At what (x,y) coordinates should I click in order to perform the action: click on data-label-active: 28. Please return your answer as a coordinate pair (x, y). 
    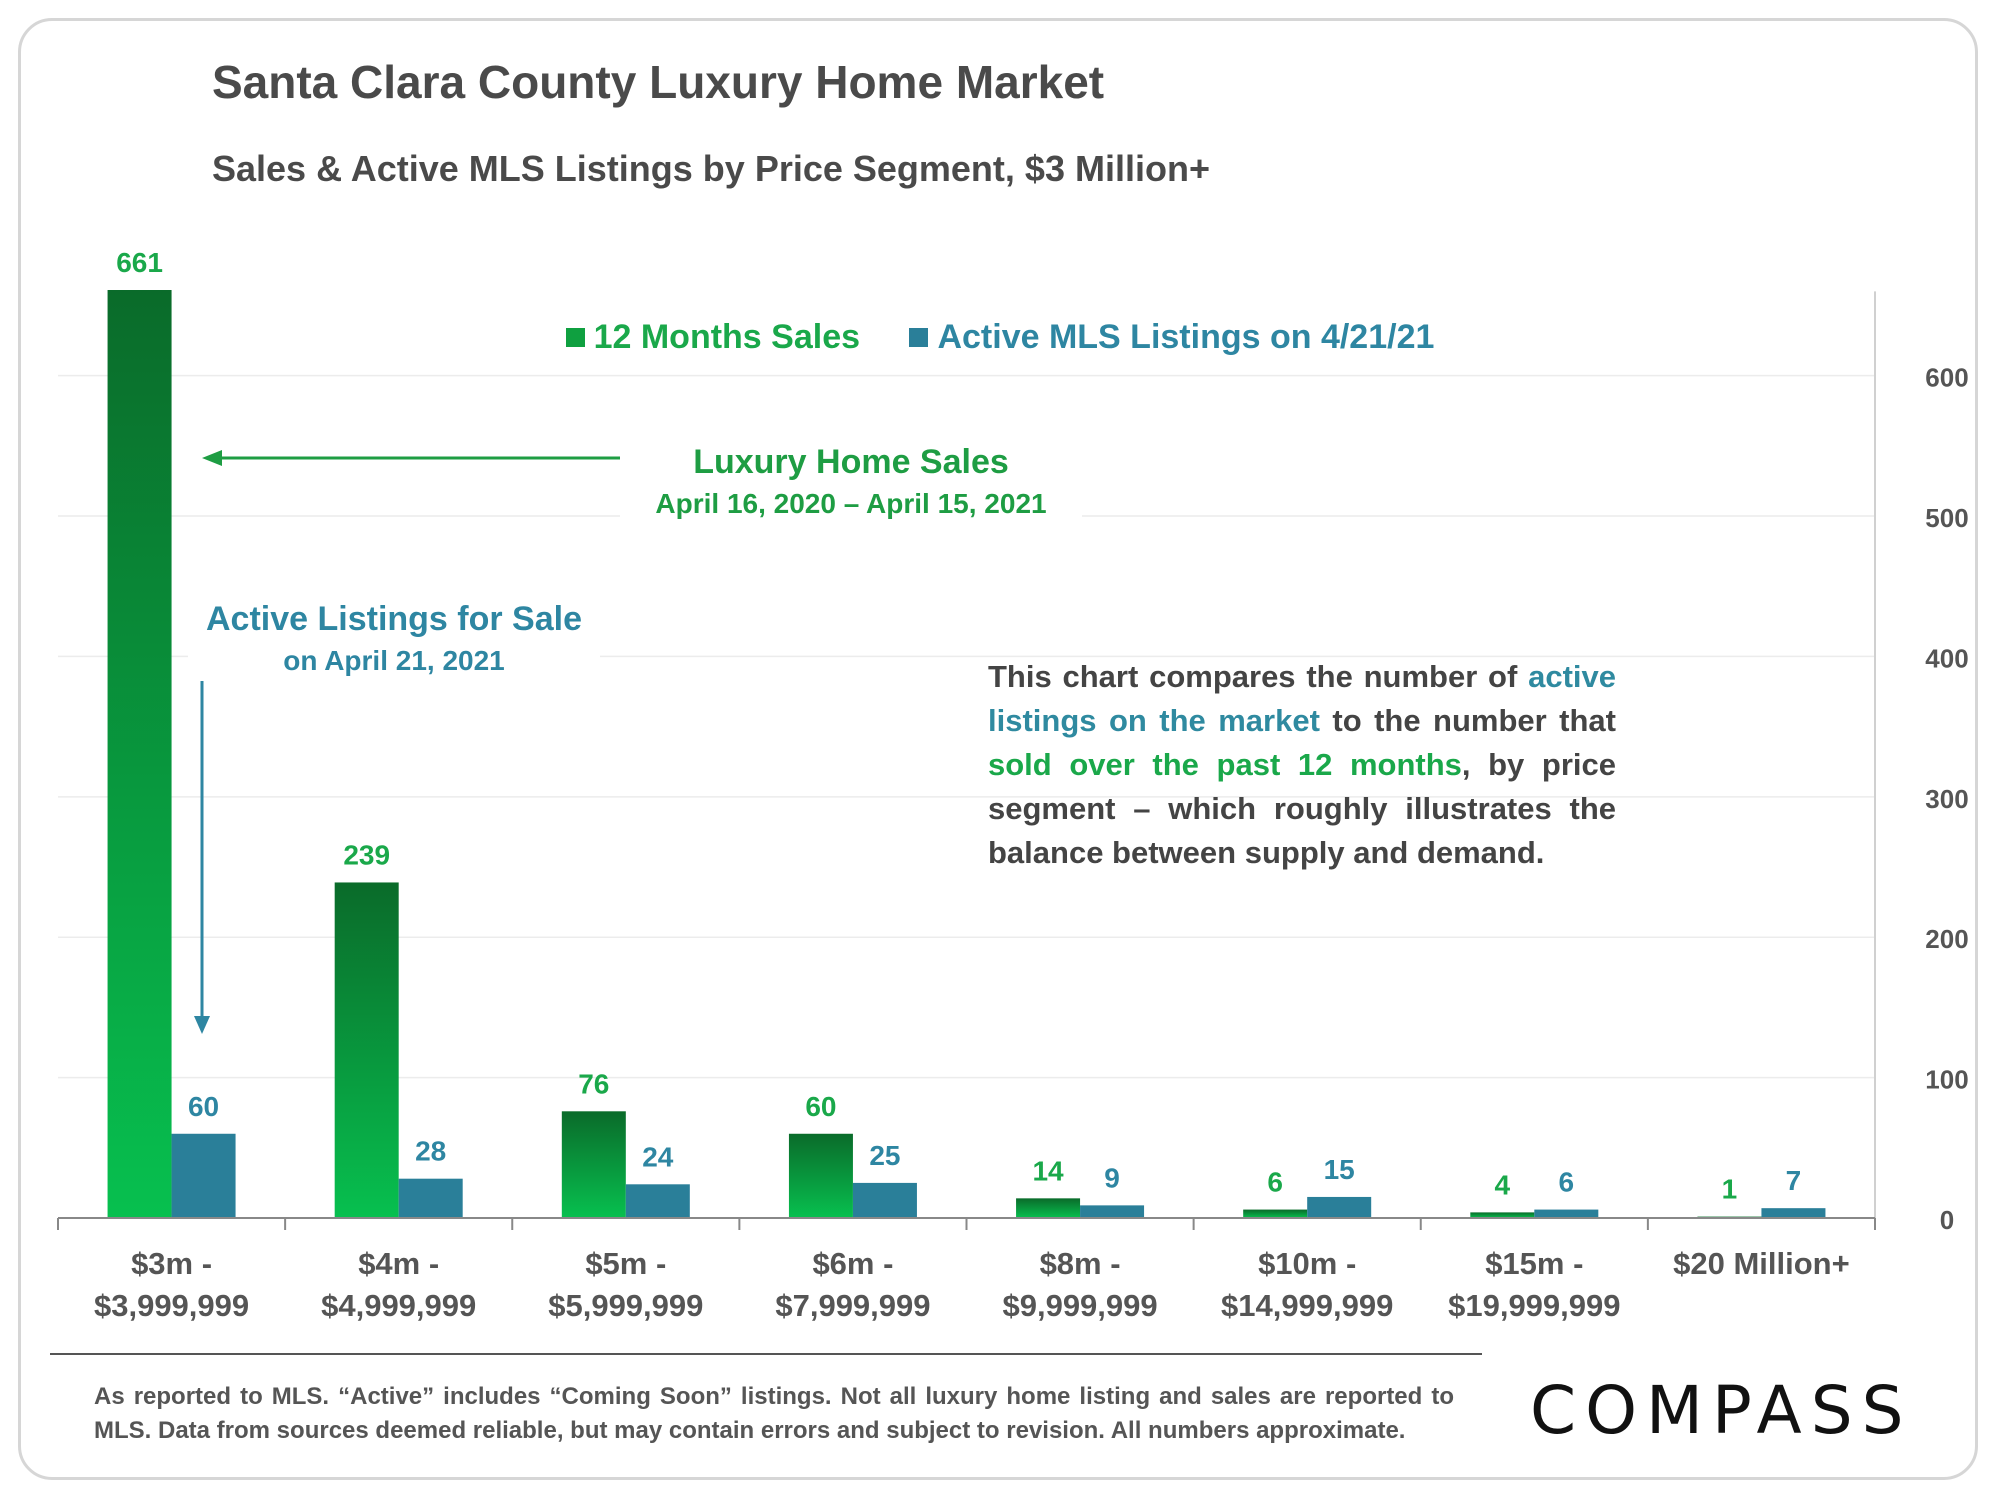
    Looking at the image, I should click on (430, 1151).